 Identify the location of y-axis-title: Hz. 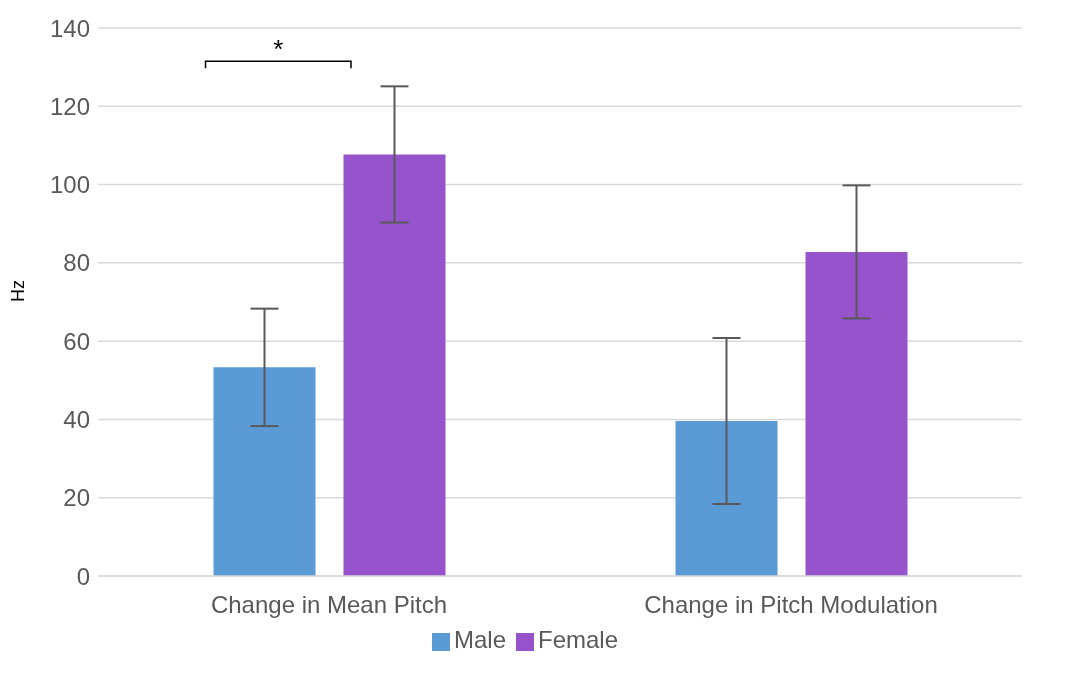
(18, 291).